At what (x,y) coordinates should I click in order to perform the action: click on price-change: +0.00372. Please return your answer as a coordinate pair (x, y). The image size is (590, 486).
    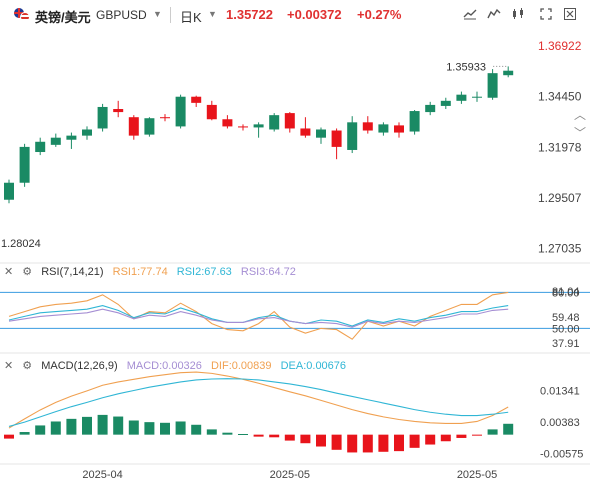
    Looking at the image, I should click on (314, 14).